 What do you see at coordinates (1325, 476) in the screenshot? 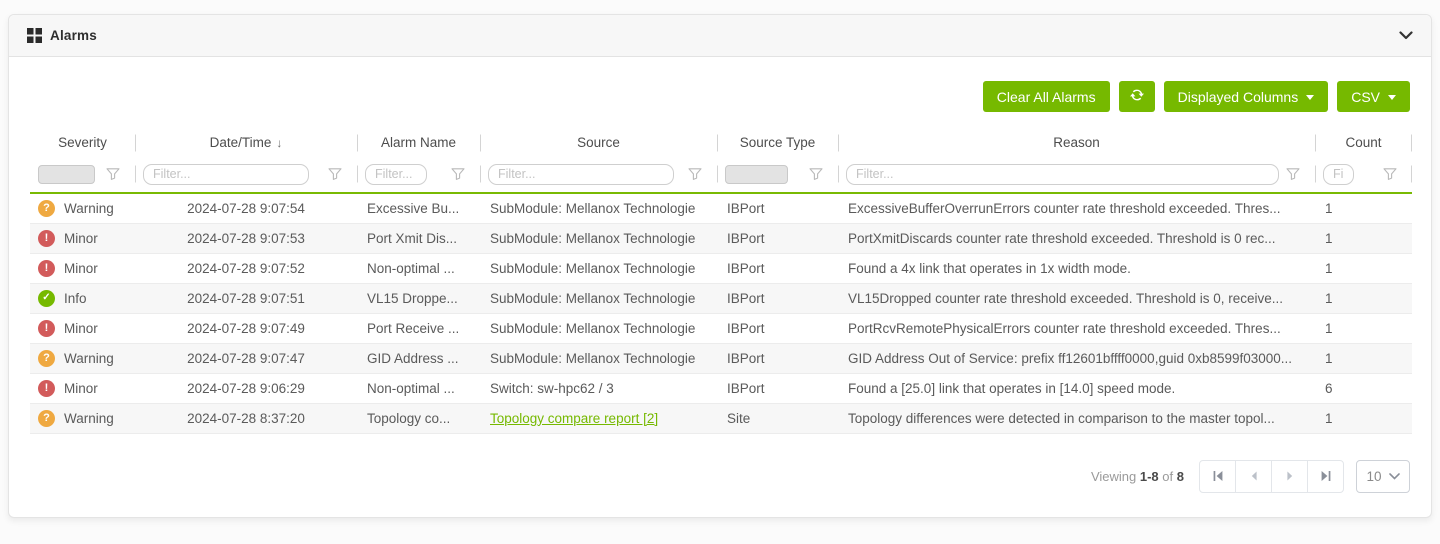
I see `last-page-button` at bounding box center [1325, 476].